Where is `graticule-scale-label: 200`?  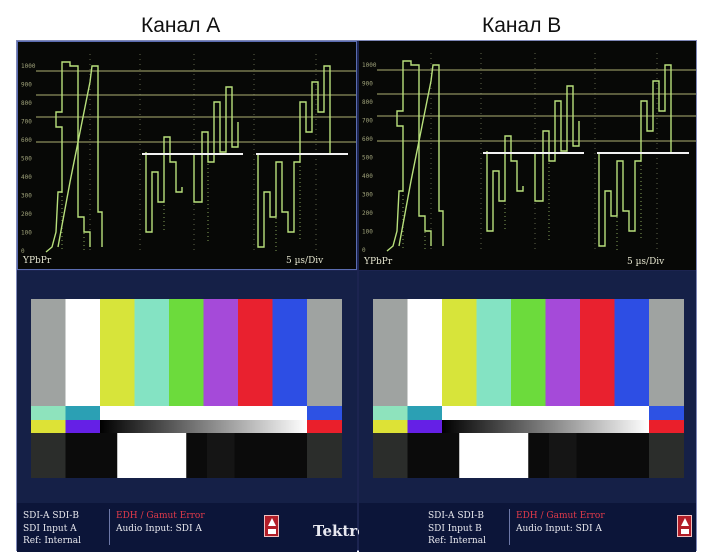
graticule-scale-label: 200 is located at coordinates (26, 214).